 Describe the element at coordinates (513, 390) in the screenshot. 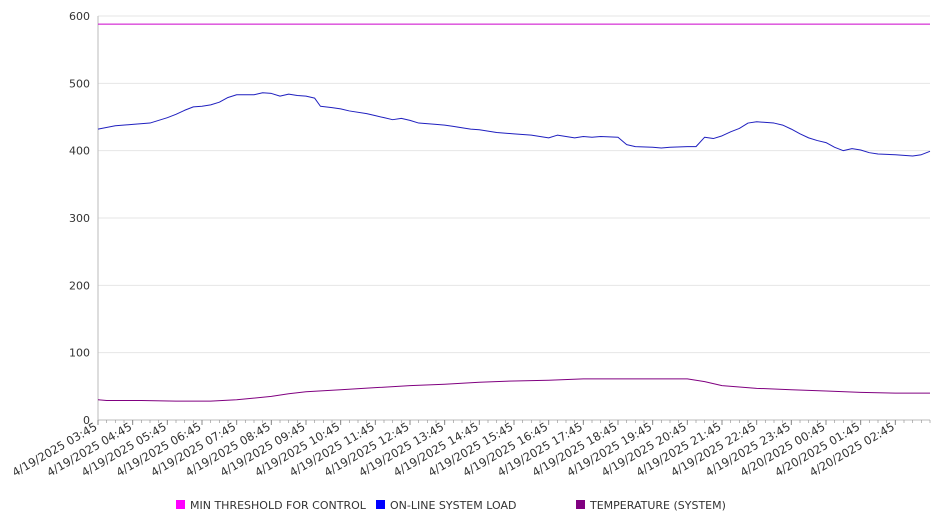

I see `series-line-temperature-system` at that location.